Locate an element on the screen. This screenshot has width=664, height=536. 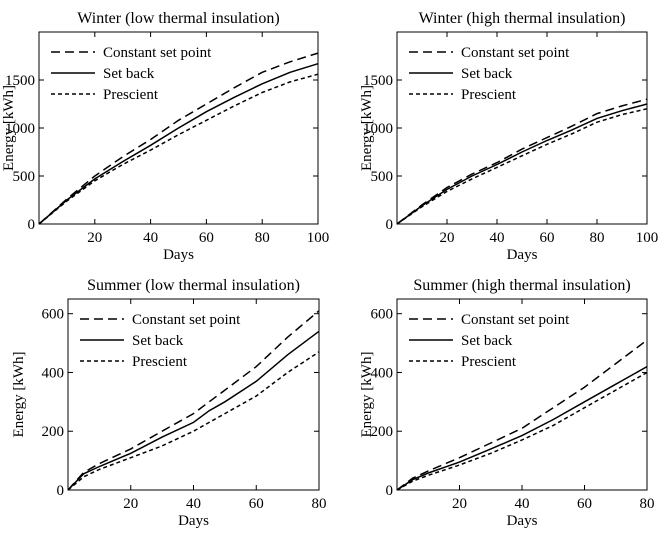
chart-title: Winter (low thermal insulation) is located at coordinates (178, 18).